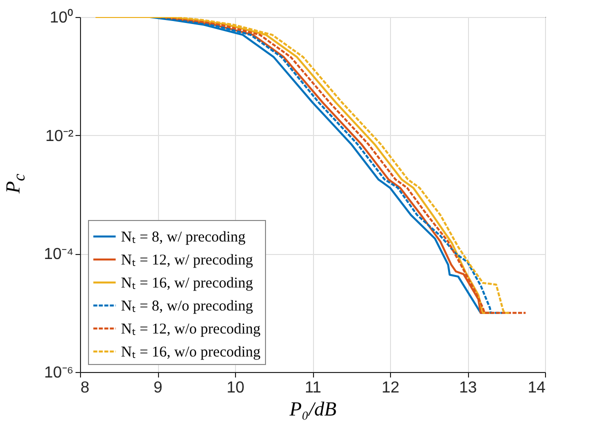 This screenshot has width=595, height=433. I want to click on legend-label: Nₜ = 16, w/ precoding, so click(187, 284).